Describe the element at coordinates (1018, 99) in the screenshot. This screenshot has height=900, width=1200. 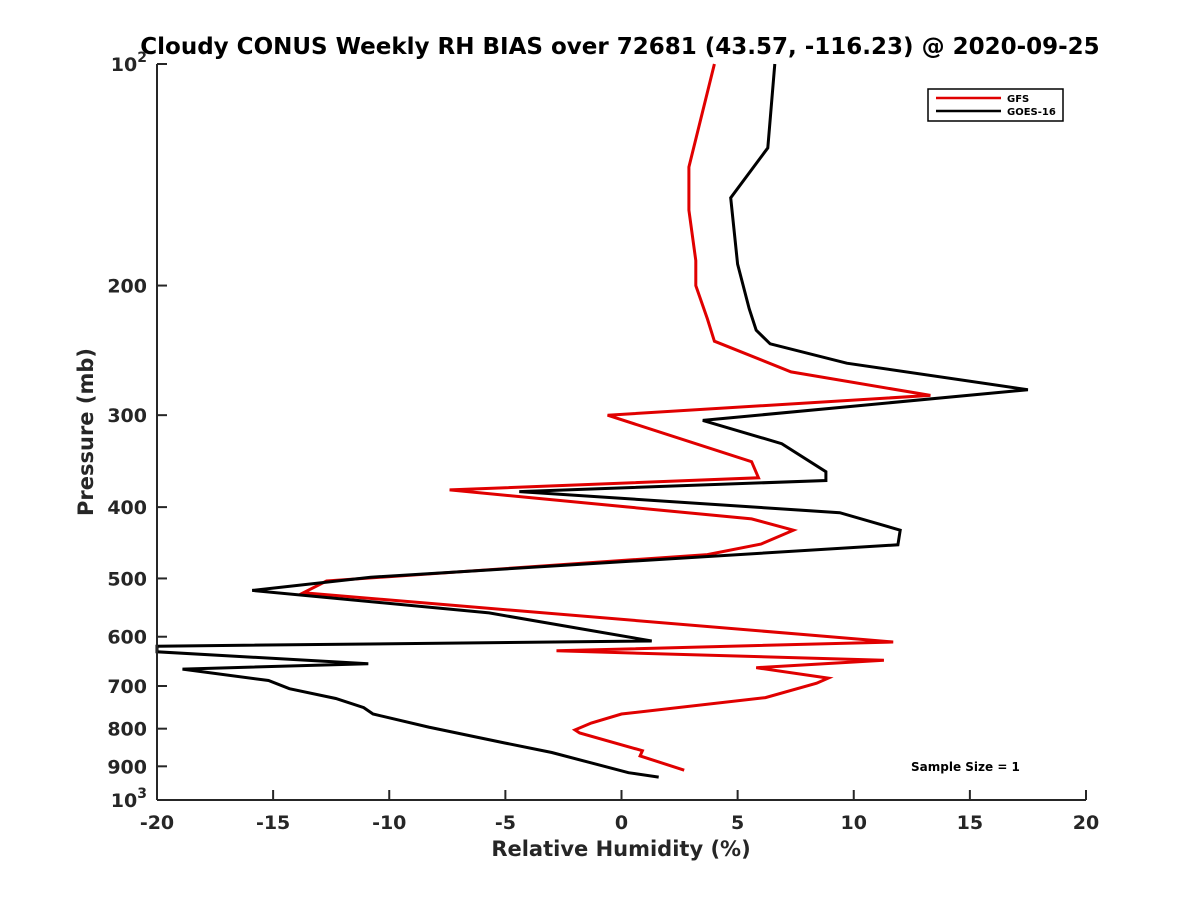
I see `legend-label-gfs: GFS` at that location.